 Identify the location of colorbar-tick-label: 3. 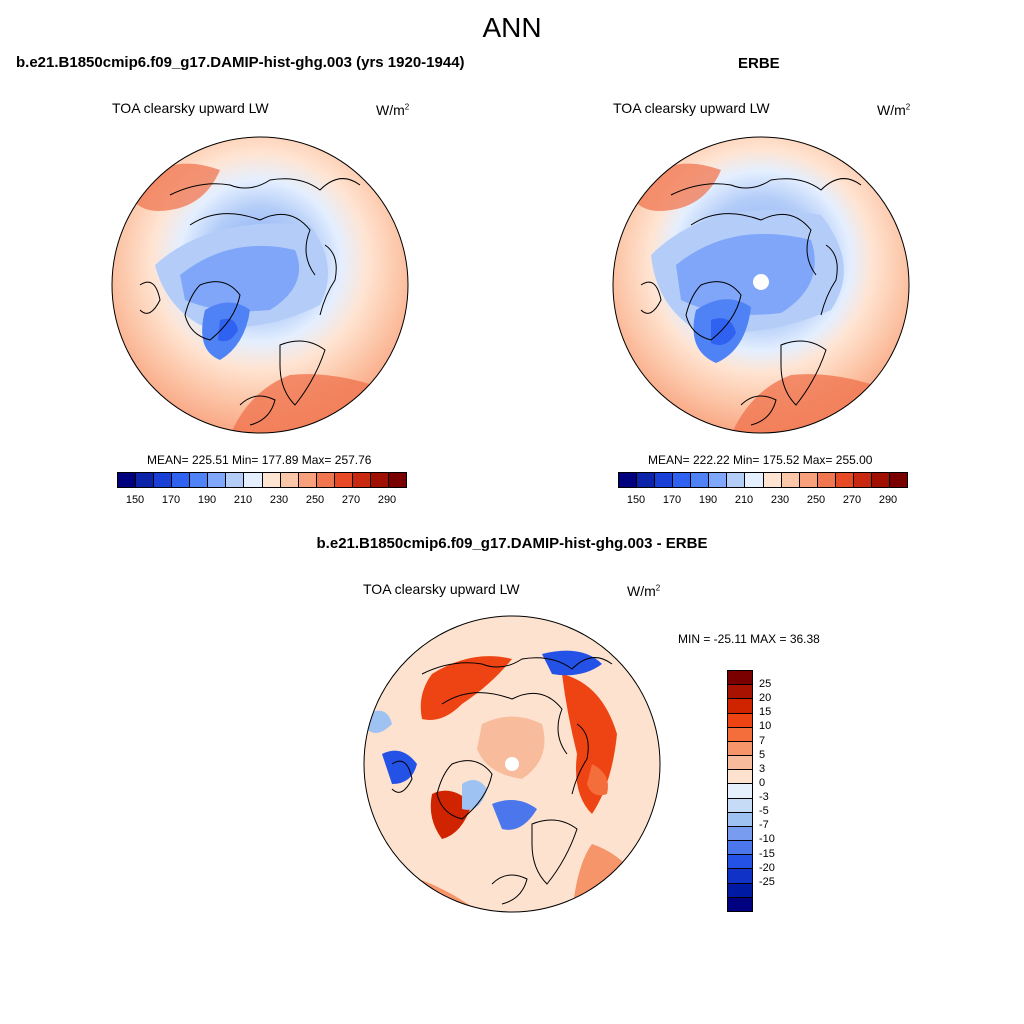
(762, 768).